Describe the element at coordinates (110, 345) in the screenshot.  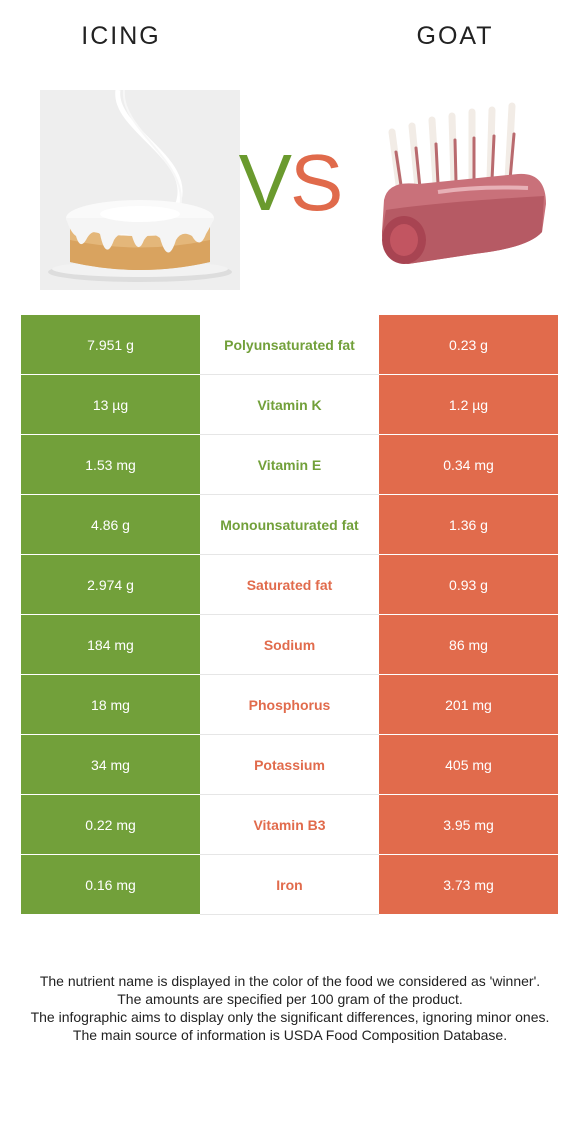
I see `icing-value: 7.951 g` at that location.